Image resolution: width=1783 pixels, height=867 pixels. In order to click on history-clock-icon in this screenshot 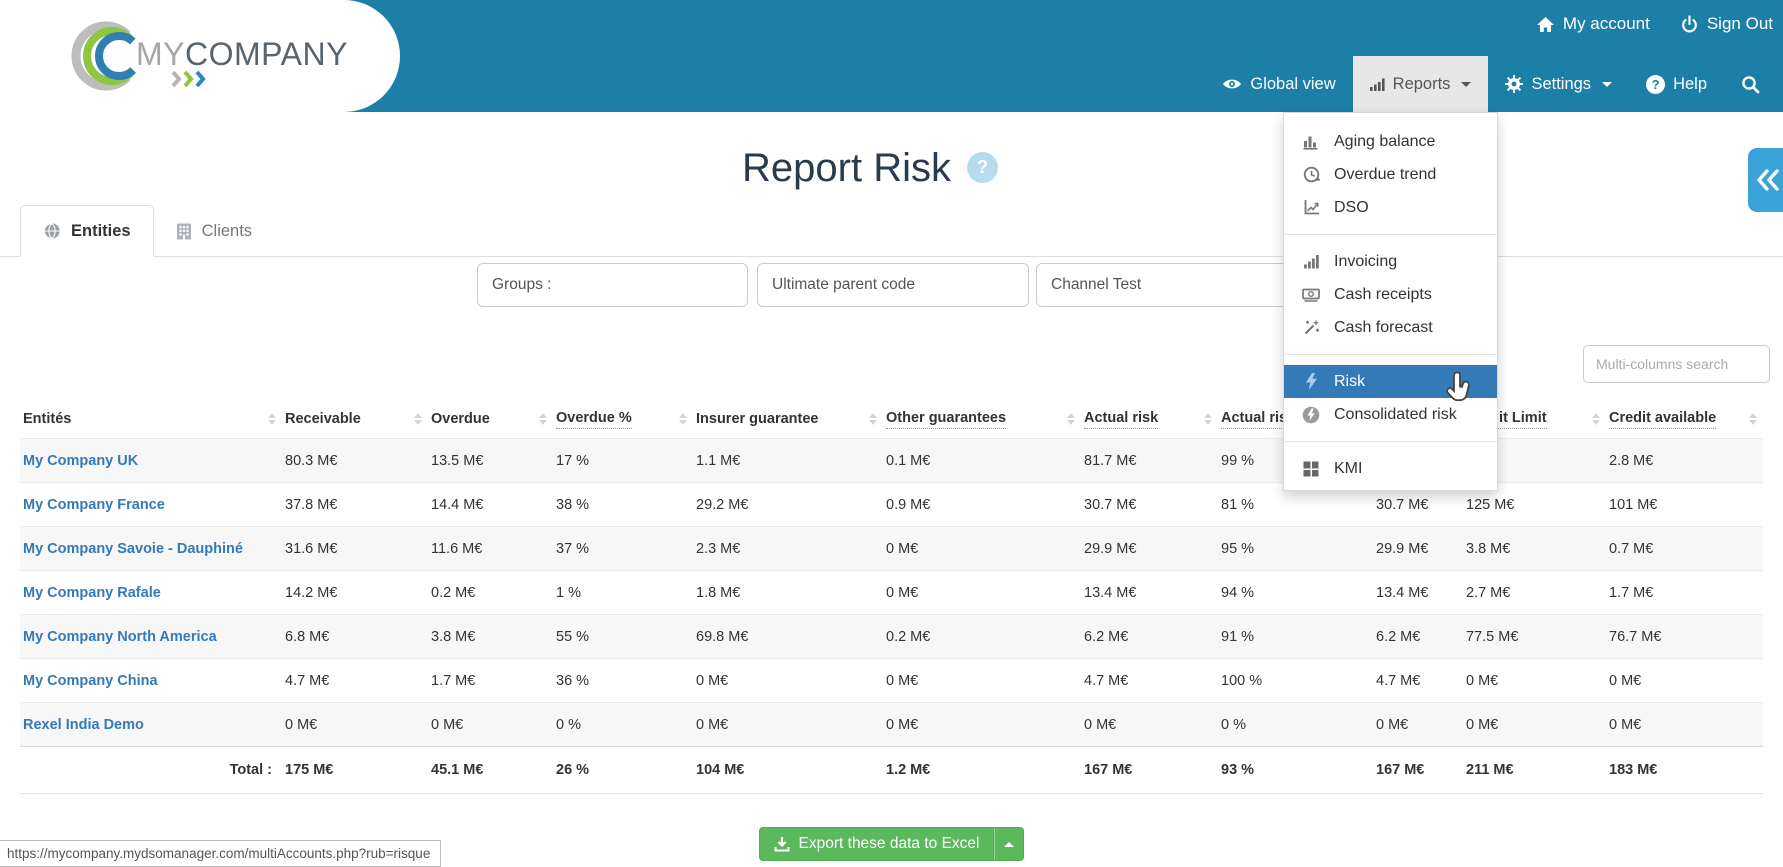, I will do `click(1311, 174)`.